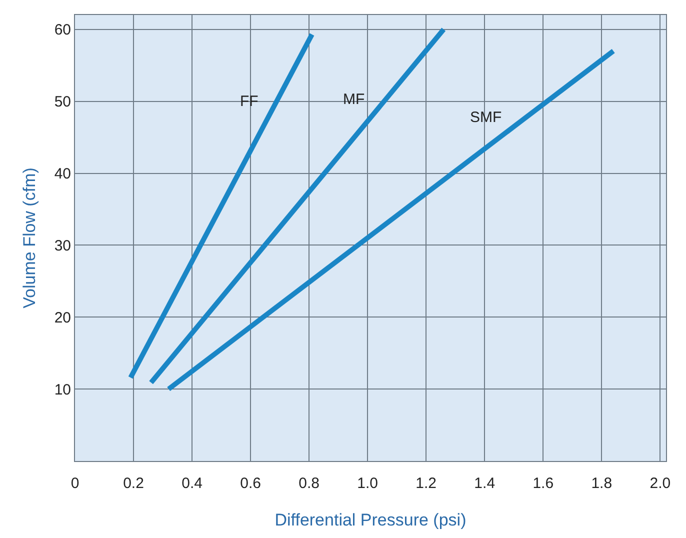  I want to click on y-tick-label: 40, so click(62, 174).